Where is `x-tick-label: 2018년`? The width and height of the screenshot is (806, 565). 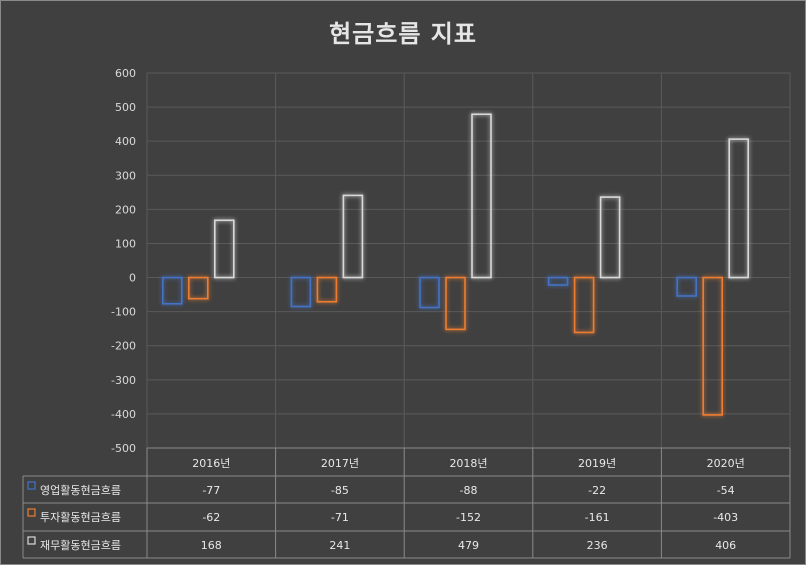 x-tick-label: 2018년 is located at coordinates (468, 463).